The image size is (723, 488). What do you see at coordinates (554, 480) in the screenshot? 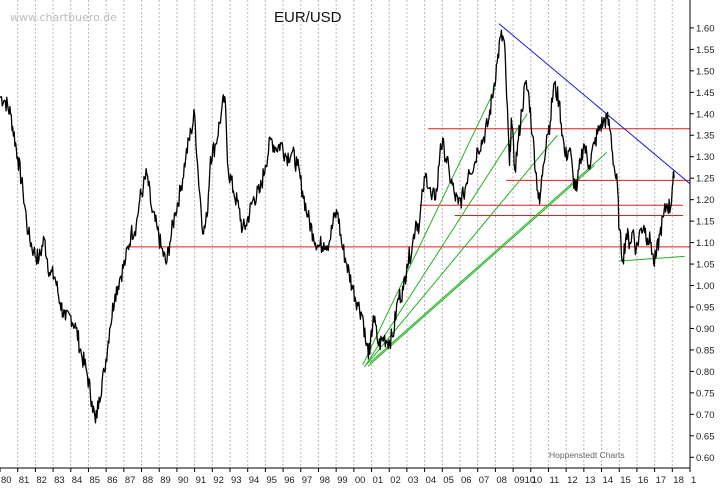
I see `x-tick-label: 11` at bounding box center [554, 480].